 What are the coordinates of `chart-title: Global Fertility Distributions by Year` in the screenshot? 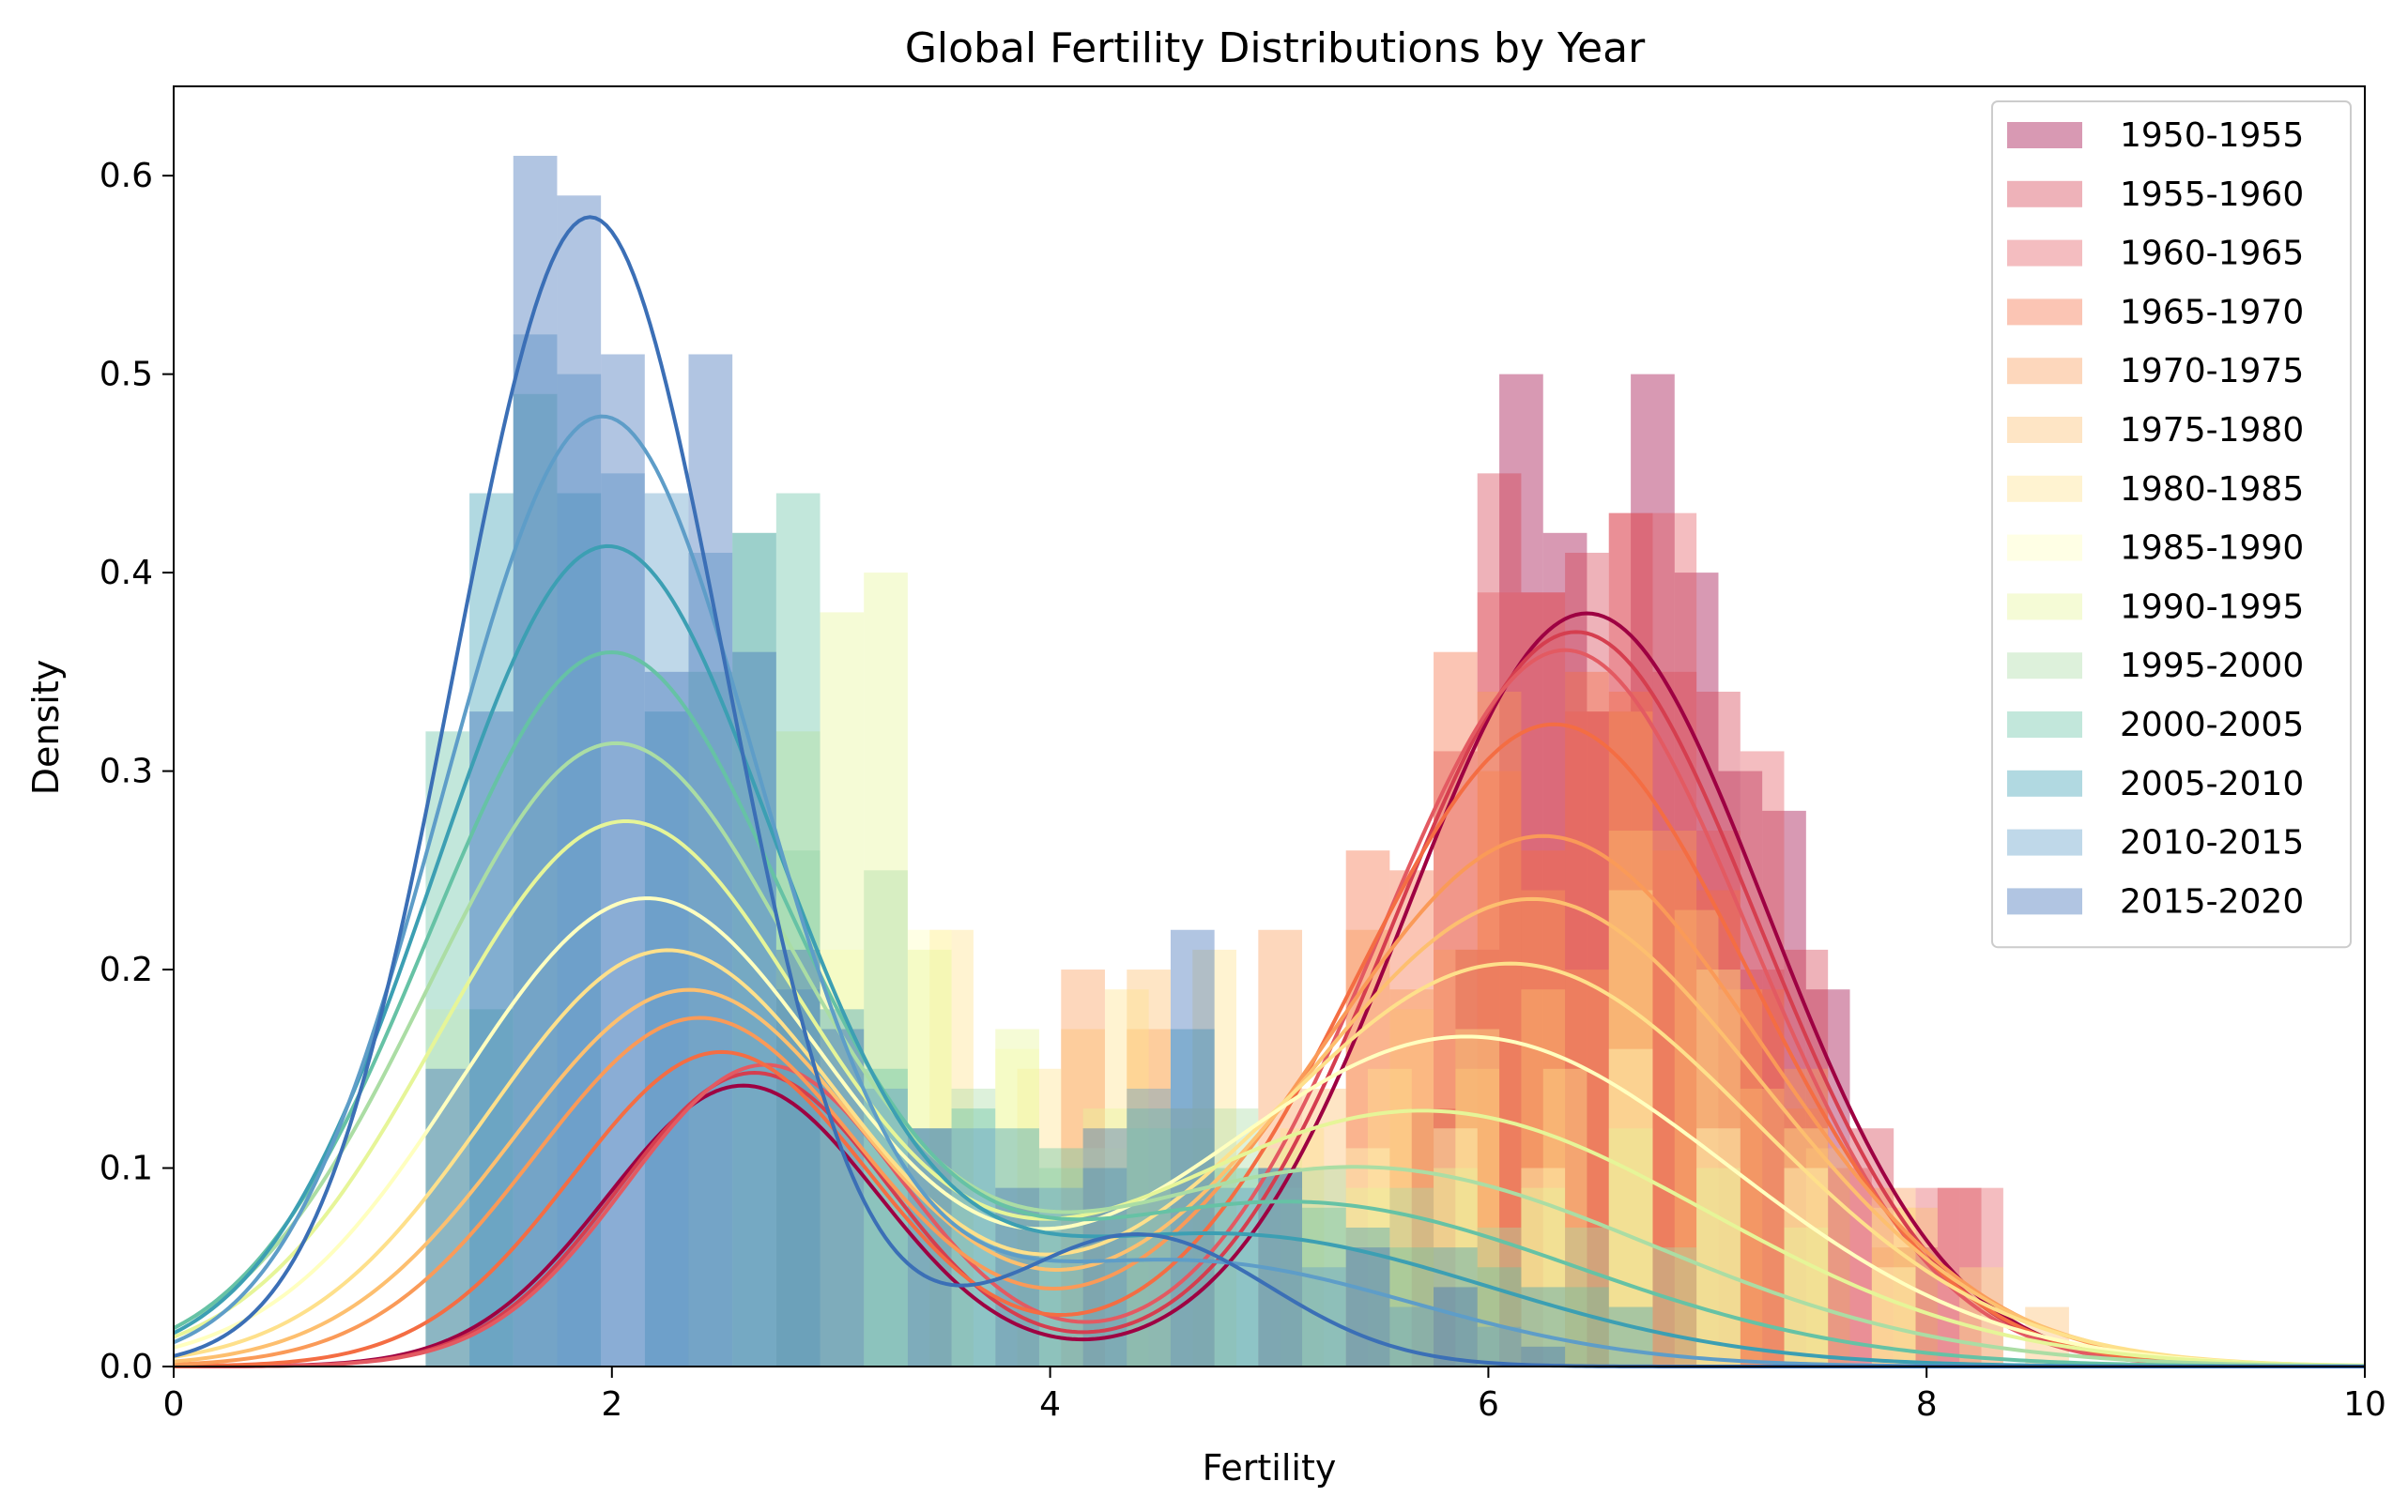 It's located at (1275, 48).